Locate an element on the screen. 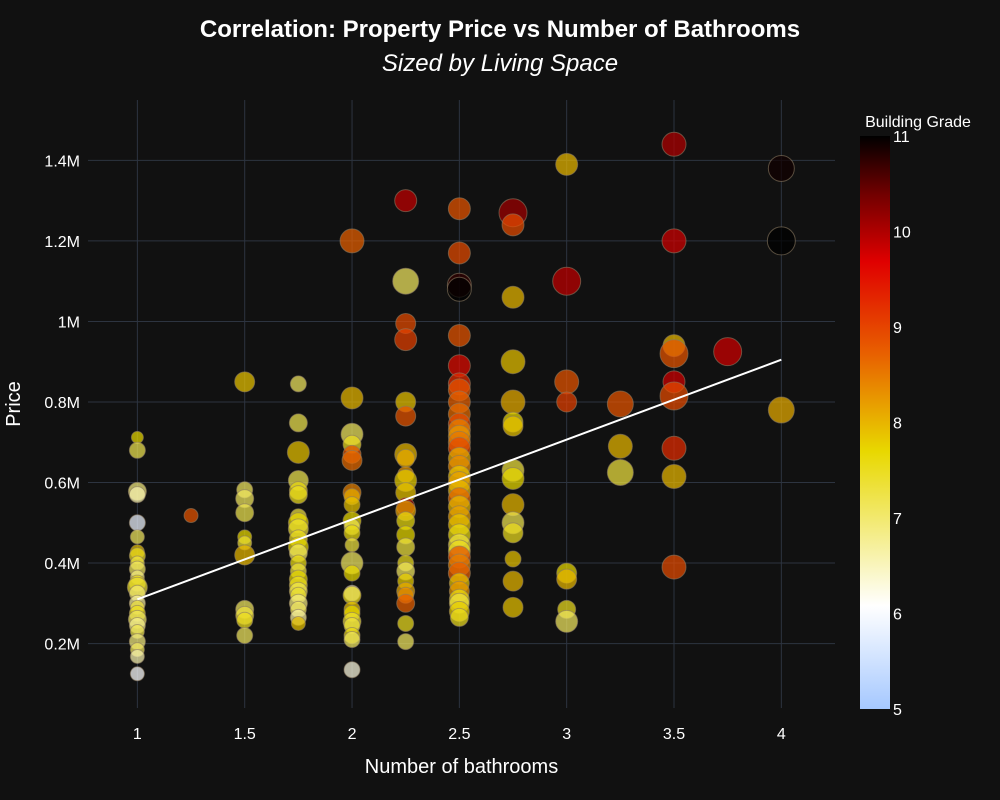 This screenshot has width=1000, height=800. colorbar-title: Building Grade is located at coordinates (918, 122).